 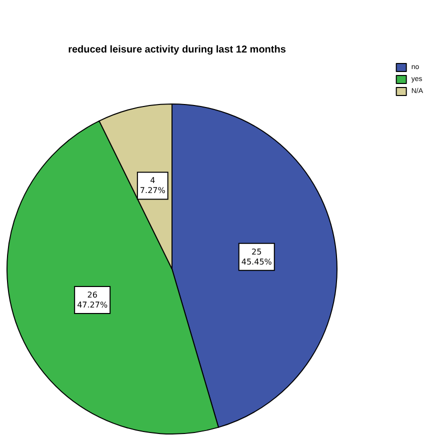 I want to click on data-label: 26 47.27%, so click(x=92, y=300).